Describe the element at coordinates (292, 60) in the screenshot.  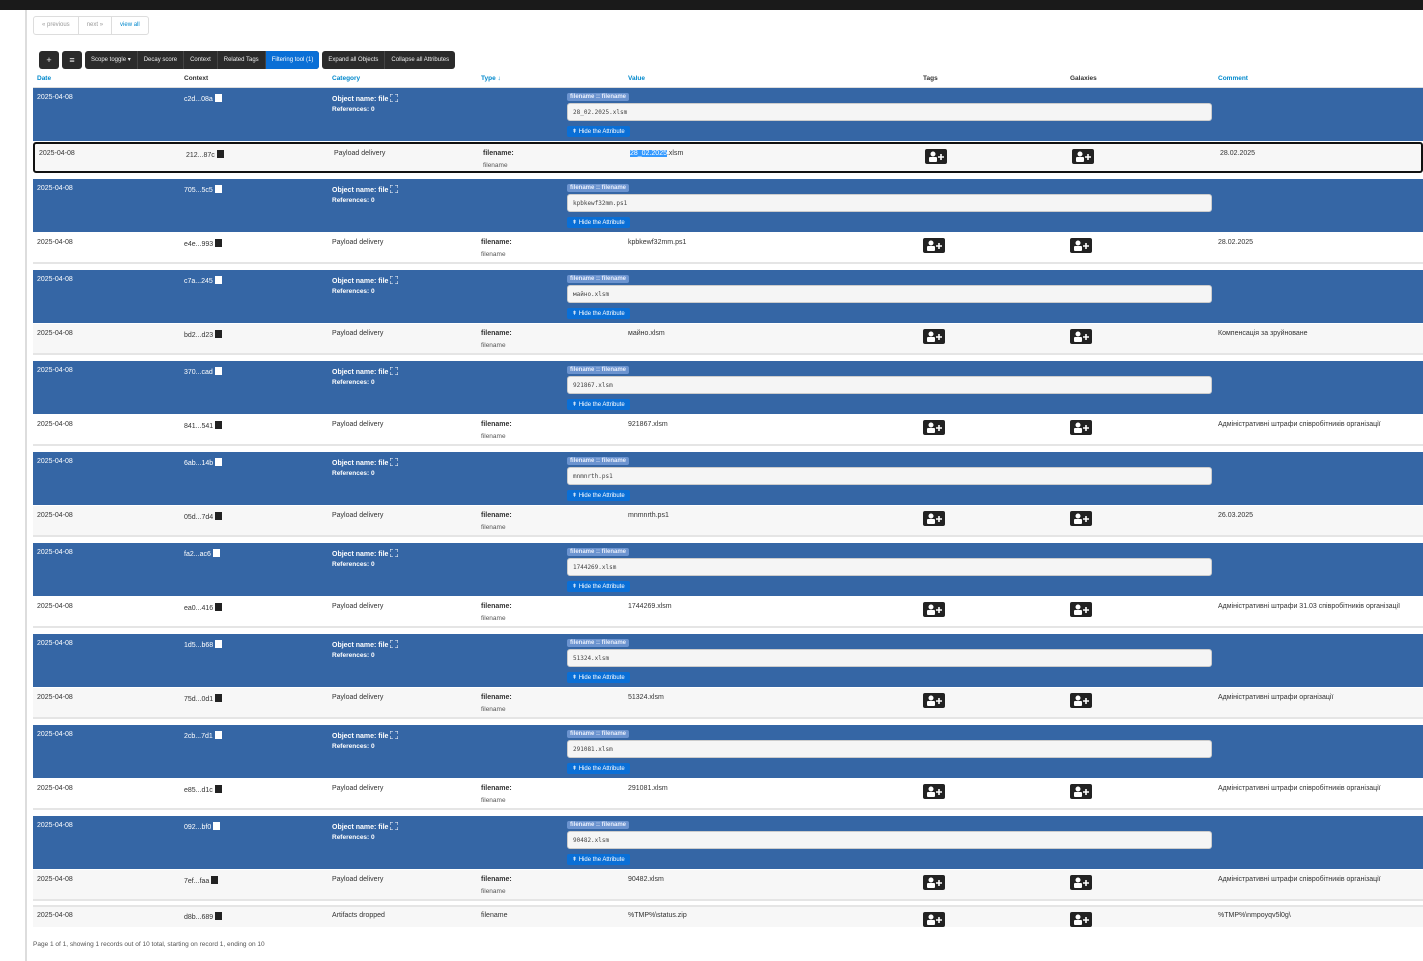
I see `filtering-tool-button: Filtering tool (1)` at that location.